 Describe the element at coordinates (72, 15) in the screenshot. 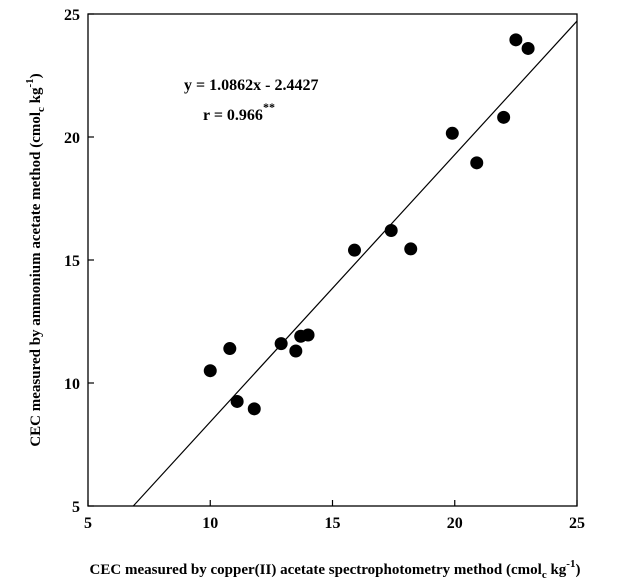

I see `y-tick-label: 25` at that location.